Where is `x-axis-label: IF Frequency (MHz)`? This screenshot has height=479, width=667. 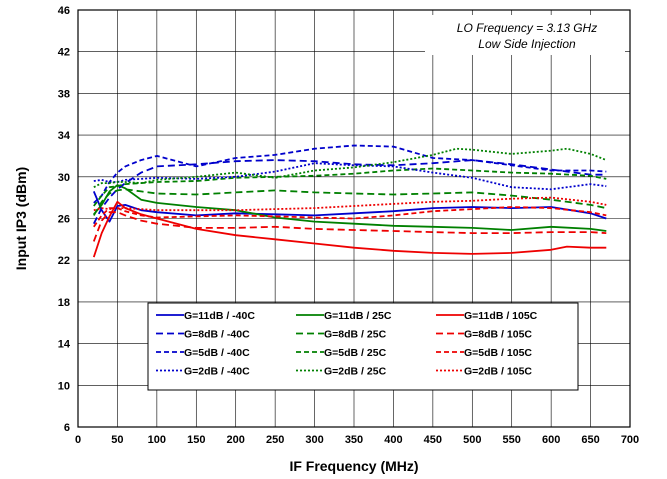 x-axis-label: IF Frequency (MHz) is located at coordinates (353, 466).